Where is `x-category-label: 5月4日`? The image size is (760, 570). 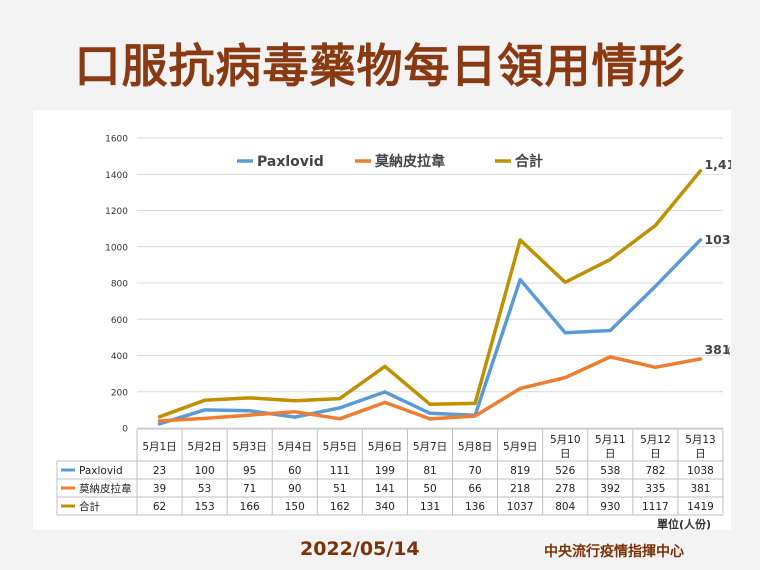
x-category-label: 5月4日 is located at coordinates (295, 447).